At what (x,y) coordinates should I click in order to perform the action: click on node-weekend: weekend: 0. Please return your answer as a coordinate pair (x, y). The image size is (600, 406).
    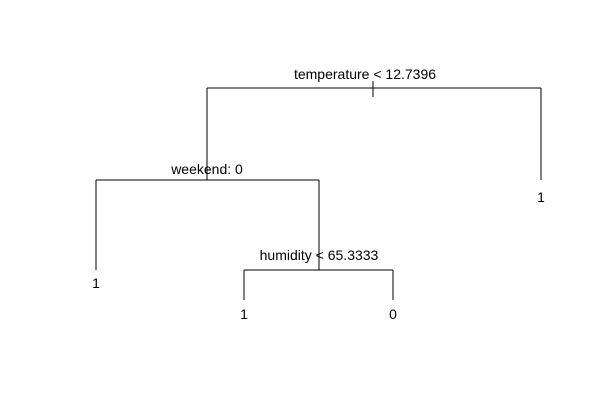
    Looking at the image, I should click on (207, 215).